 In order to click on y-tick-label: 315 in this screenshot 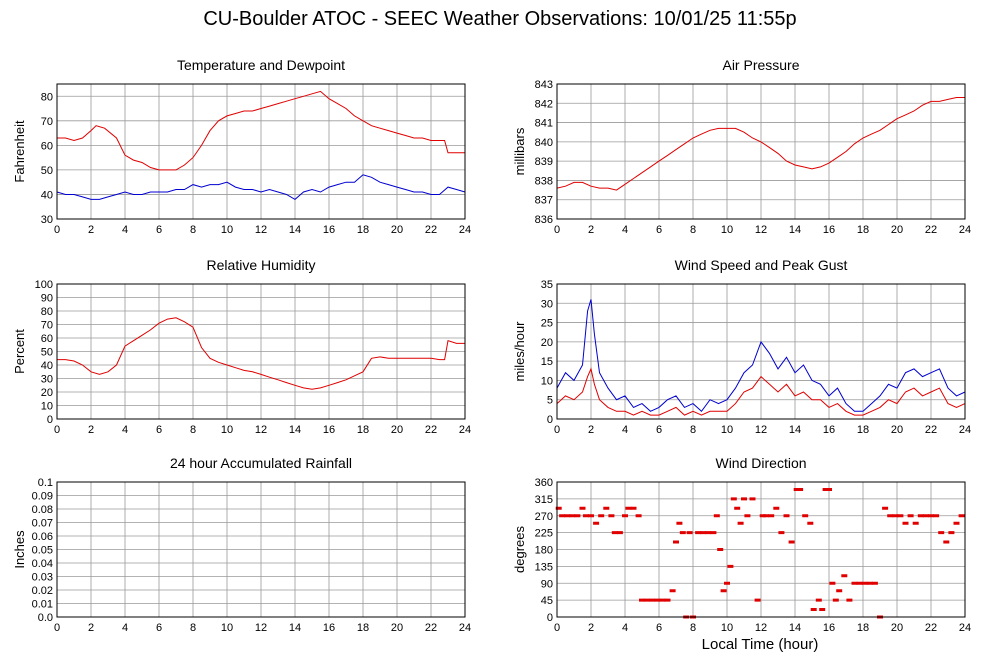, I will do `click(544, 500)`.